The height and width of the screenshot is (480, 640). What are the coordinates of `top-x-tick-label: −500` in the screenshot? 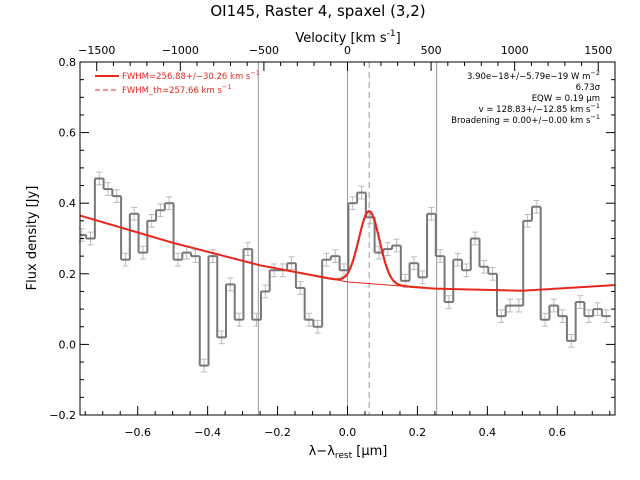 It's located at (264, 50).